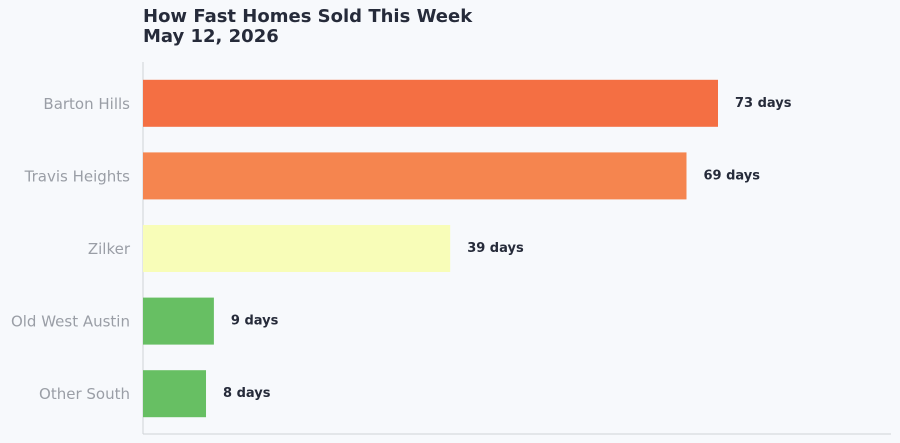 The width and height of the screenshot is (900, 443). I want to click on value-label: 8 days, so click(247, 393).